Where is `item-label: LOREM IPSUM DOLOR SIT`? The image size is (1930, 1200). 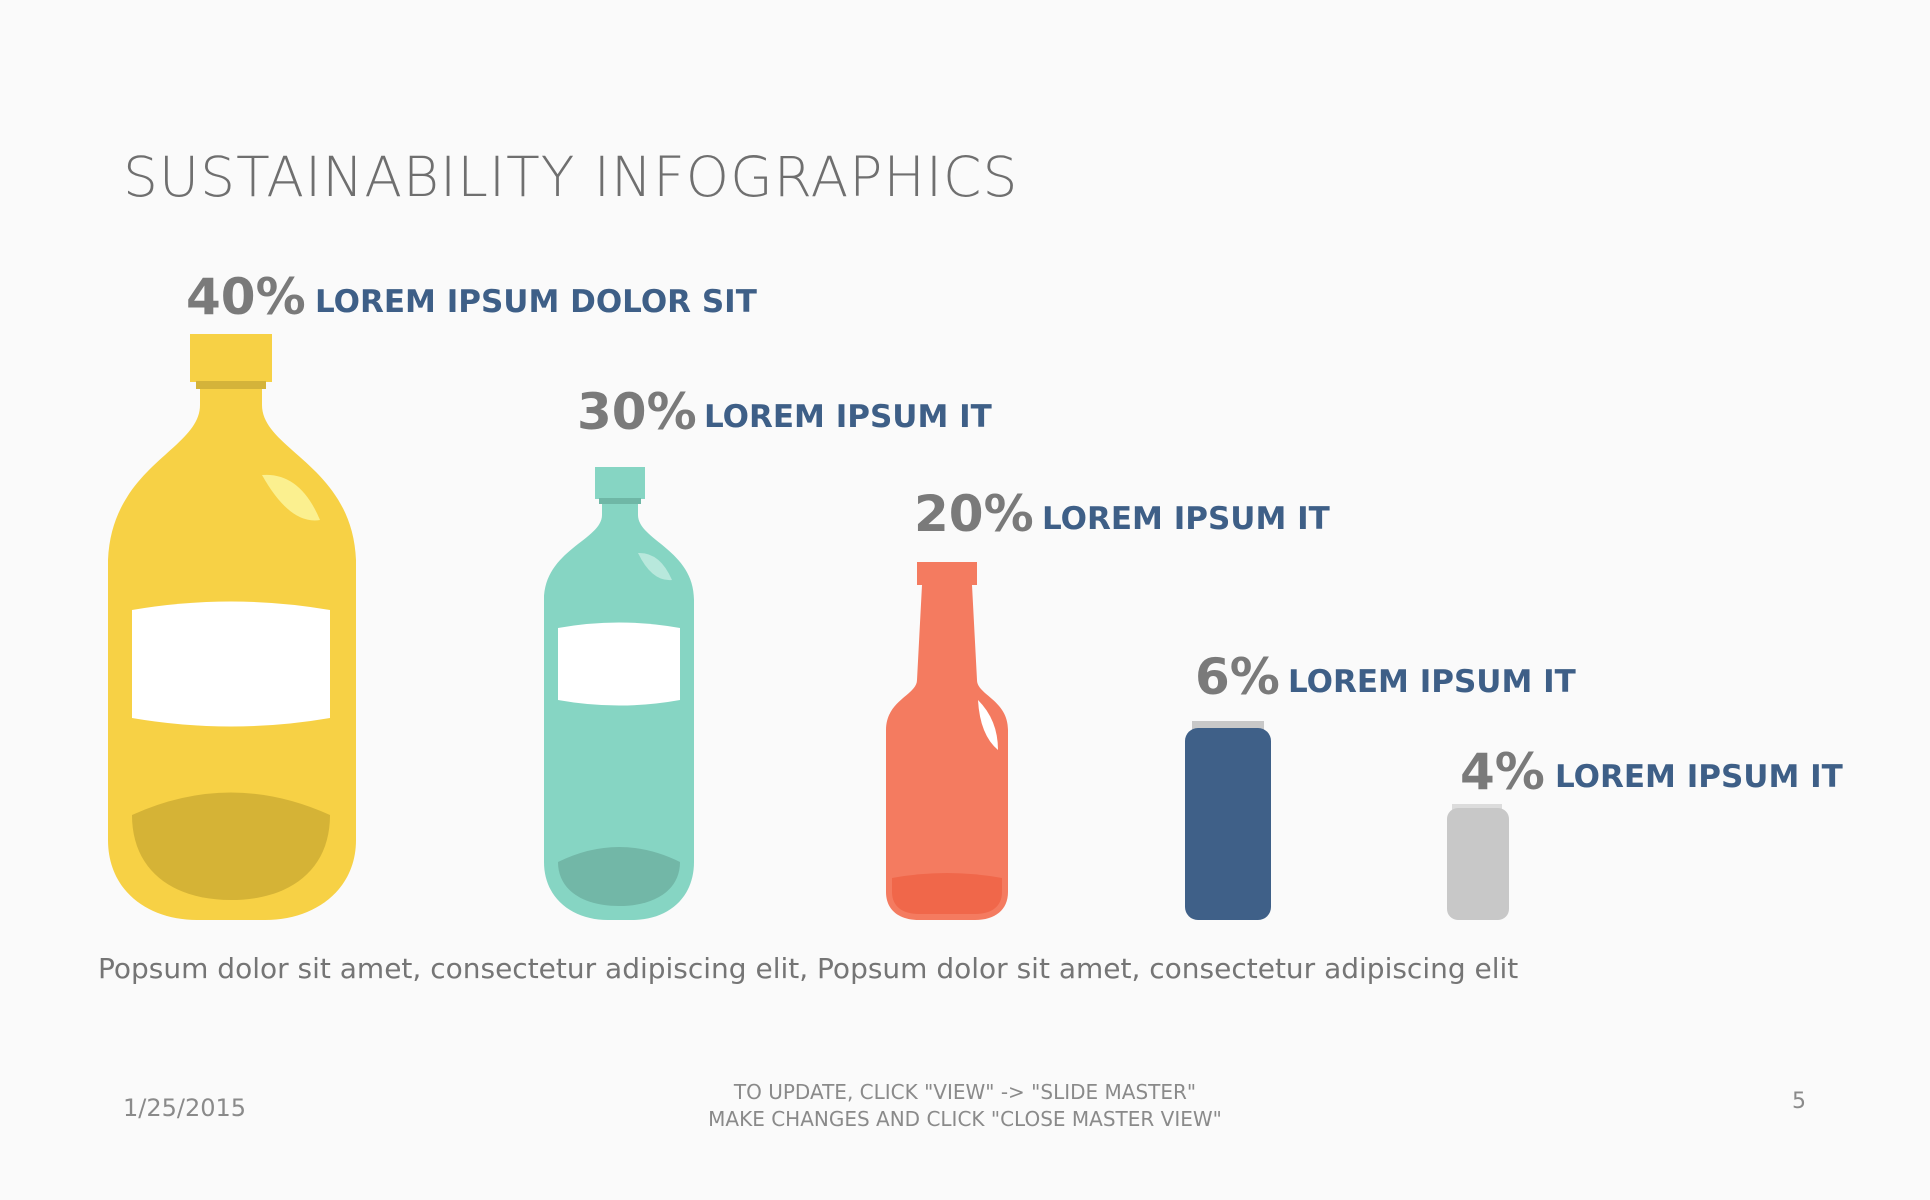 item-label: LOREM IPSUM DOLOR SIT is located at coordinates (536, 302).